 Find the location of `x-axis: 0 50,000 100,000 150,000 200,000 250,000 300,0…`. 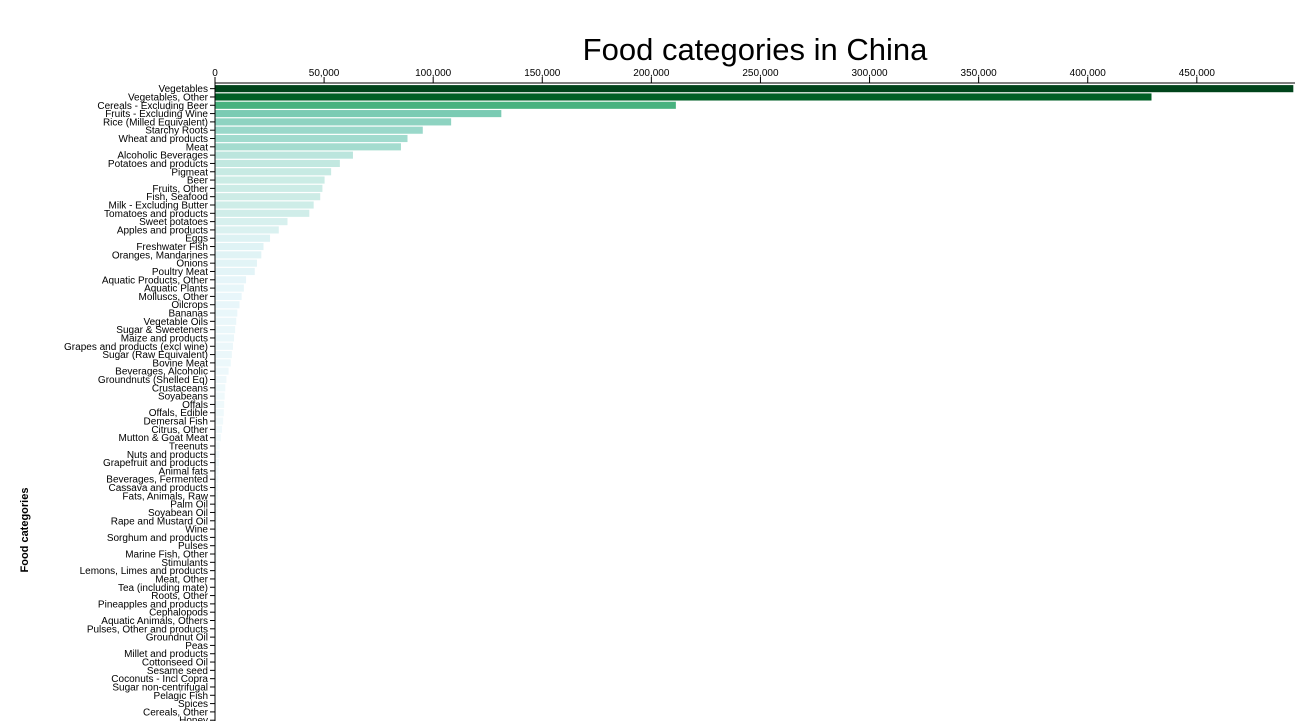

x-axis: 0 50,000 100,000 150,000 200,000 250,000 300,0… is located at coordinates (753, 76).